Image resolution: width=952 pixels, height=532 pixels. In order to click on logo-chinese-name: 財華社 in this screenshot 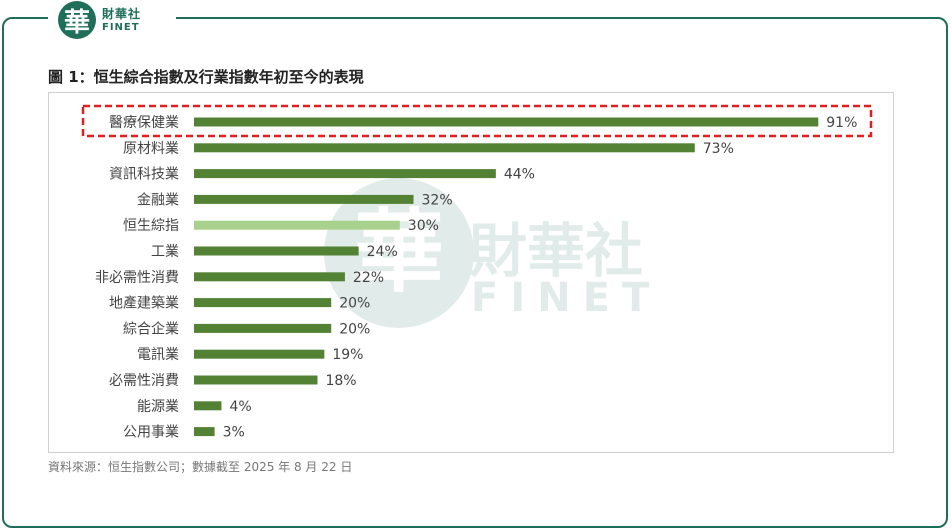, I will do `click(122, 13)`.